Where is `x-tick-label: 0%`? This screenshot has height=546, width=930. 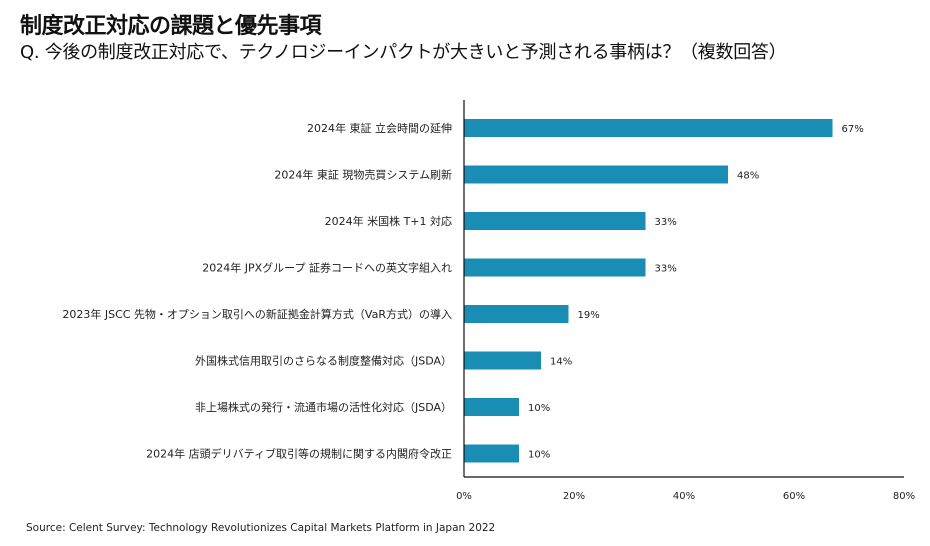 x-tick-label: 0% is located at coordinates (464, 496).